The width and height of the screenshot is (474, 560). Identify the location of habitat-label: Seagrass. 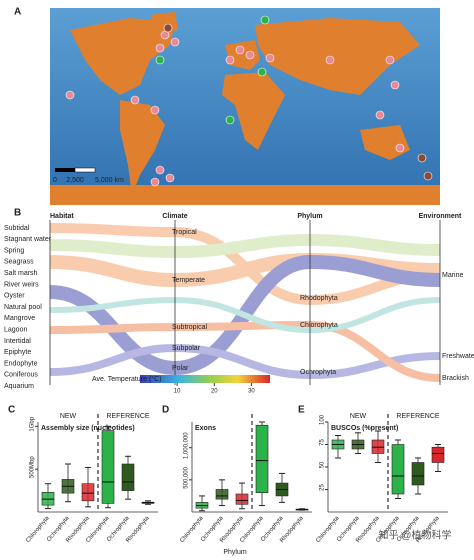
(19, 262).